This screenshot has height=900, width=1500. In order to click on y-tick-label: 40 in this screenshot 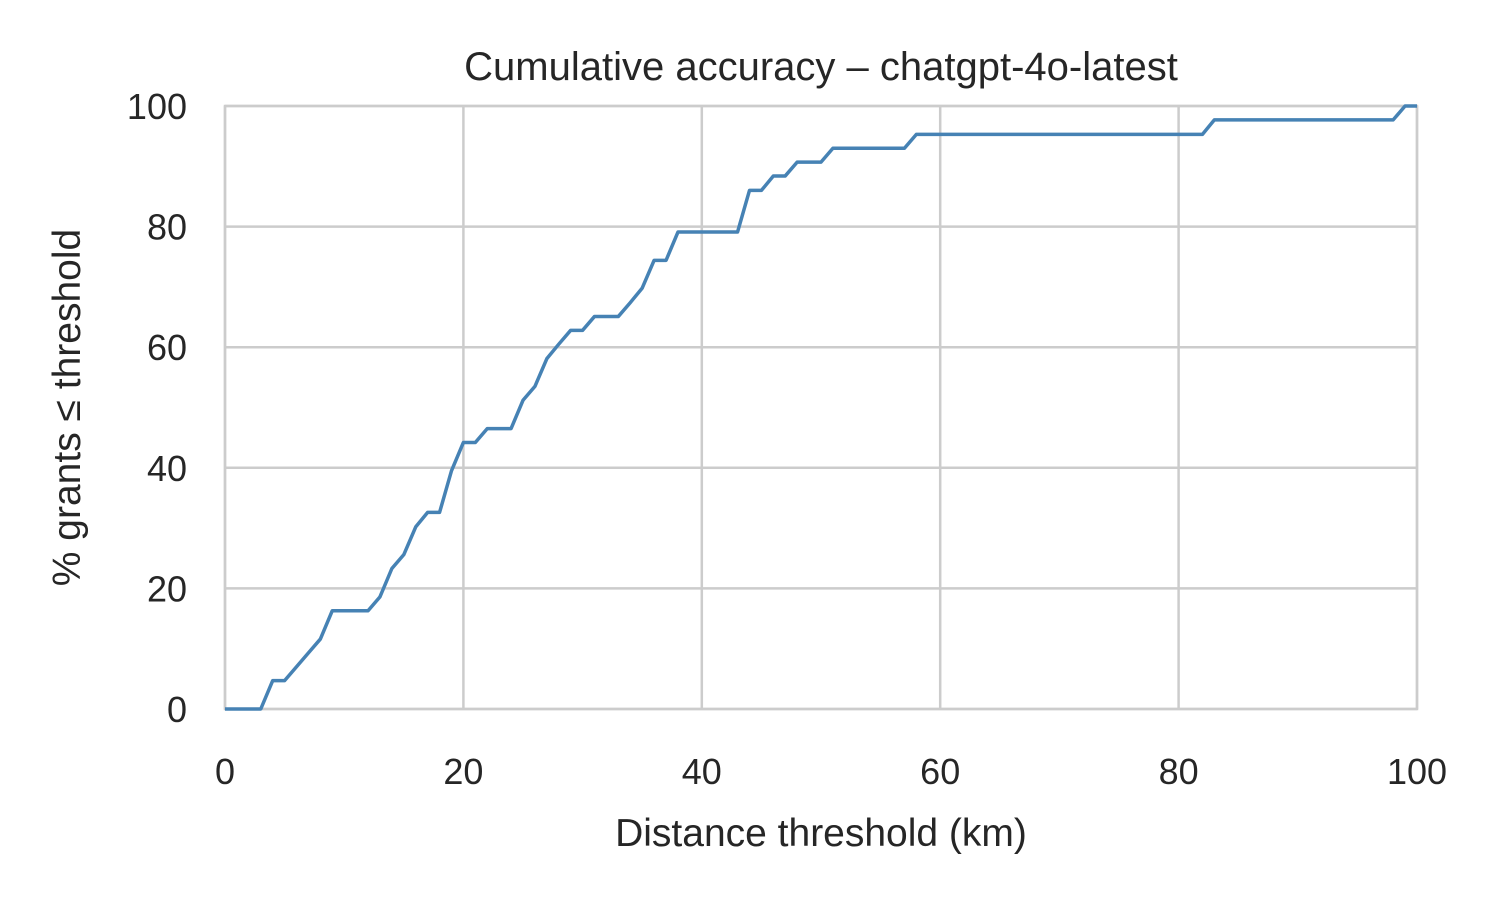, I will do `click(167, 468)`.